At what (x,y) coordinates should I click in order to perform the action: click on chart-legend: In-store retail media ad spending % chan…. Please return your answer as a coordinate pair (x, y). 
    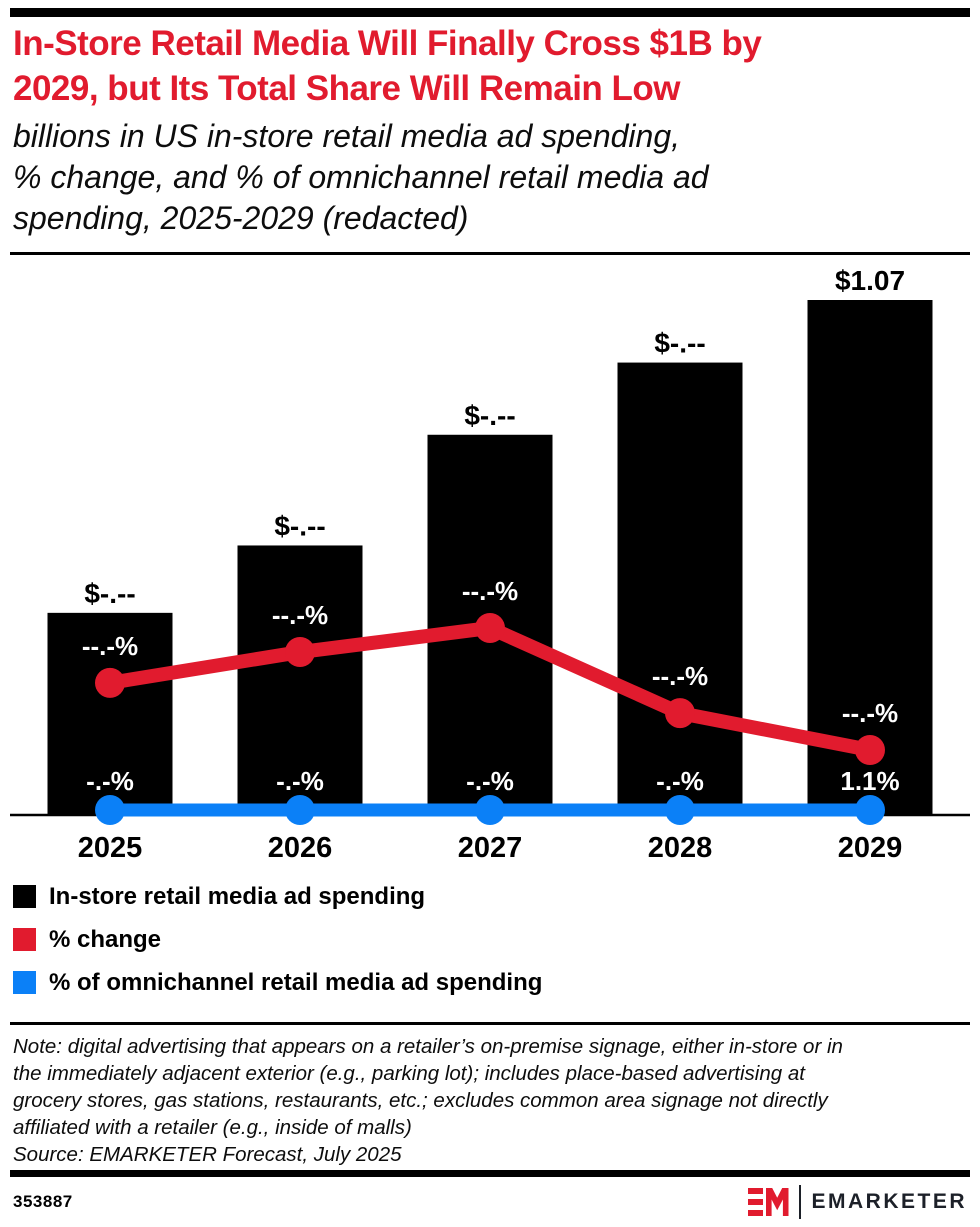
    Looking at the image, I should click on (278, 948).